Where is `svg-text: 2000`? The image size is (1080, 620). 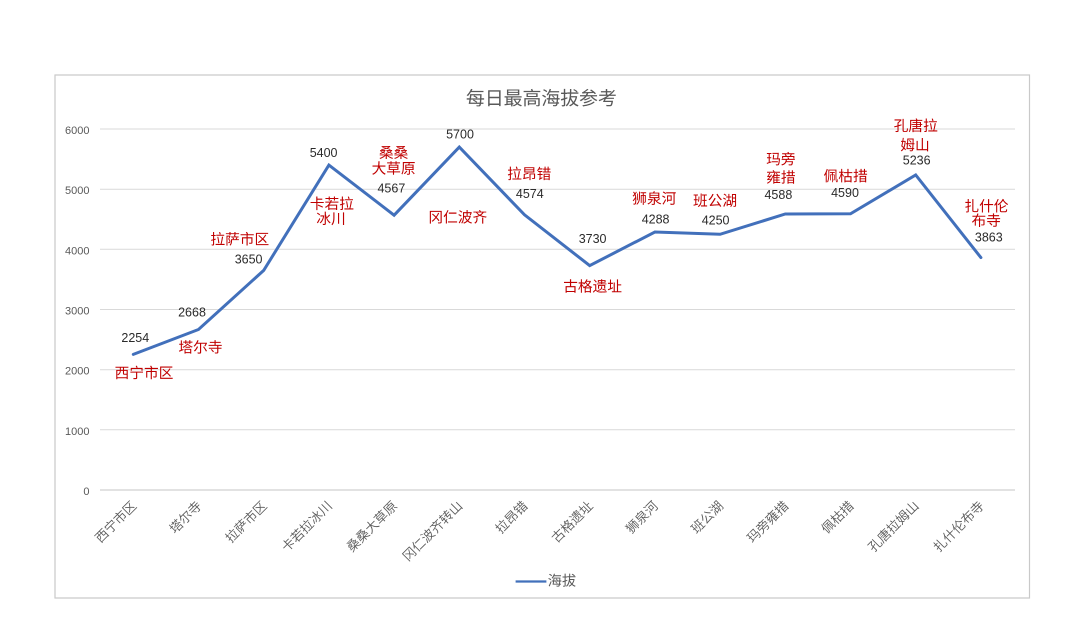 svg-text: 2000 is located at coordinates (77, 372).